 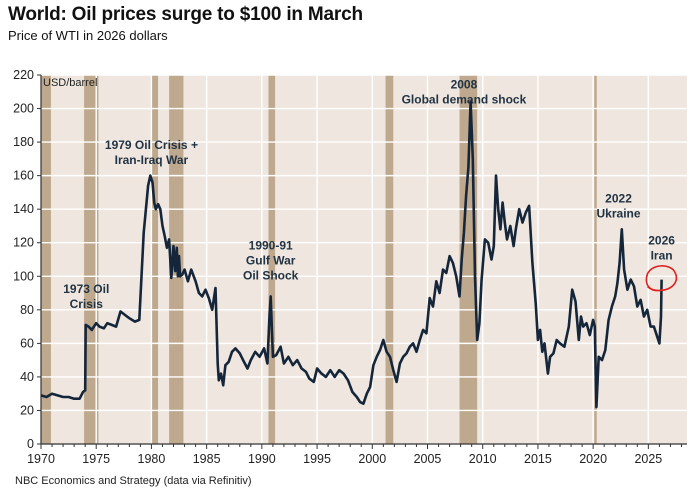 I want to click on y-tick-label: 0, so click(x=30, y=444).